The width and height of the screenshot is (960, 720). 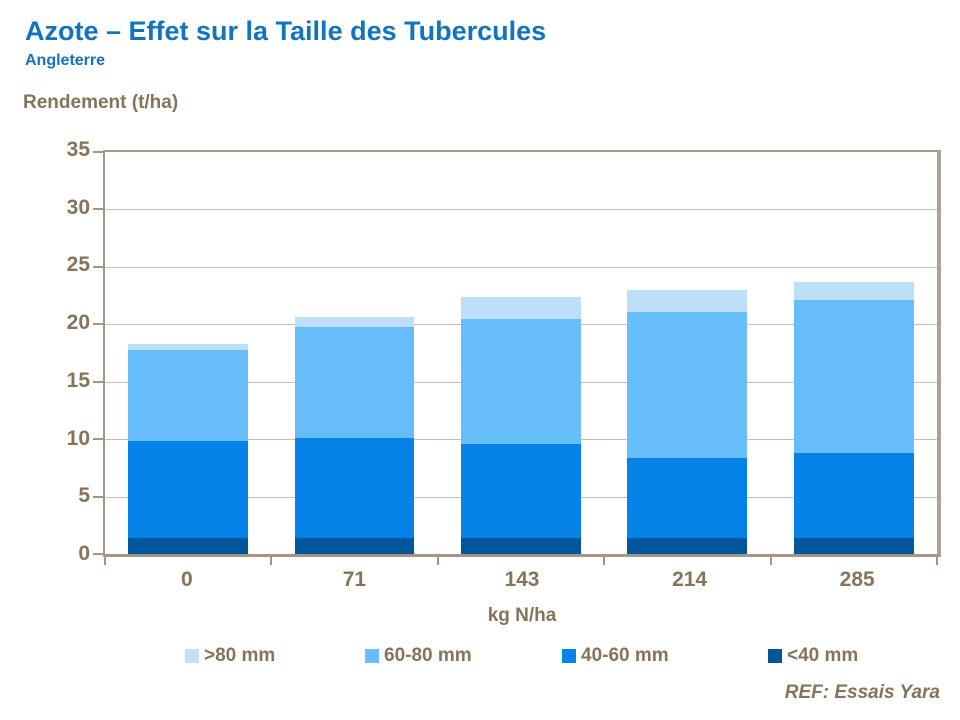 What do you see at coordinates (853, 291) in the screenshot?
I see `bar-segment-285->80mm` at bounding box center [853, 291].